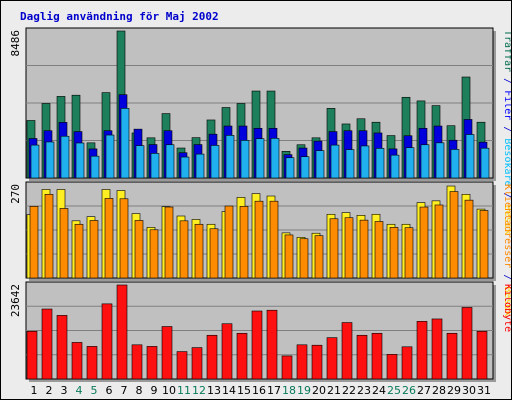 The height and width of the screenshot is (400, 512). What do you see at coordinates (506, 51) in the screenshot?
I see `legend-text: Träffar` at bounding box center [506, 51].